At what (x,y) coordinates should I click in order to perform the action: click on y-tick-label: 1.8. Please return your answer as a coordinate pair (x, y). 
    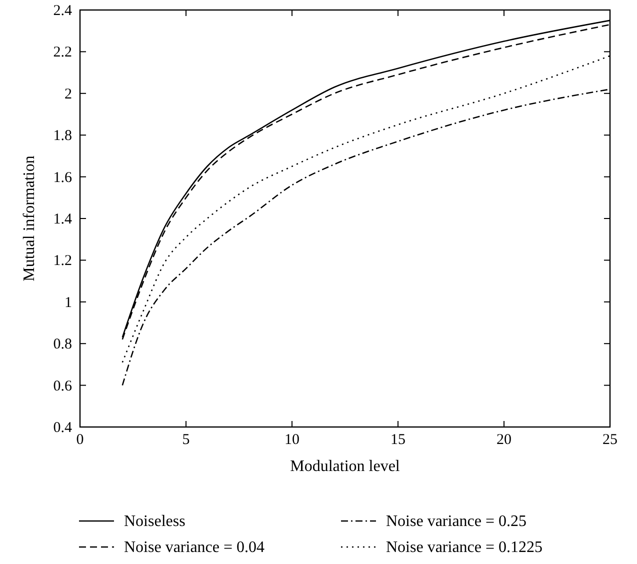
    Looking at the image, I should click on (62, 136).